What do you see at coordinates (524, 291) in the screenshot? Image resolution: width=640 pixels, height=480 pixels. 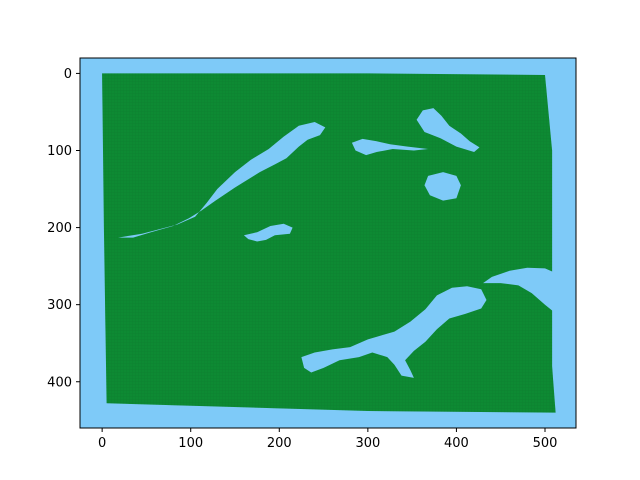 I see `lake-east-shore-lake` at bounding box center [524, 291].